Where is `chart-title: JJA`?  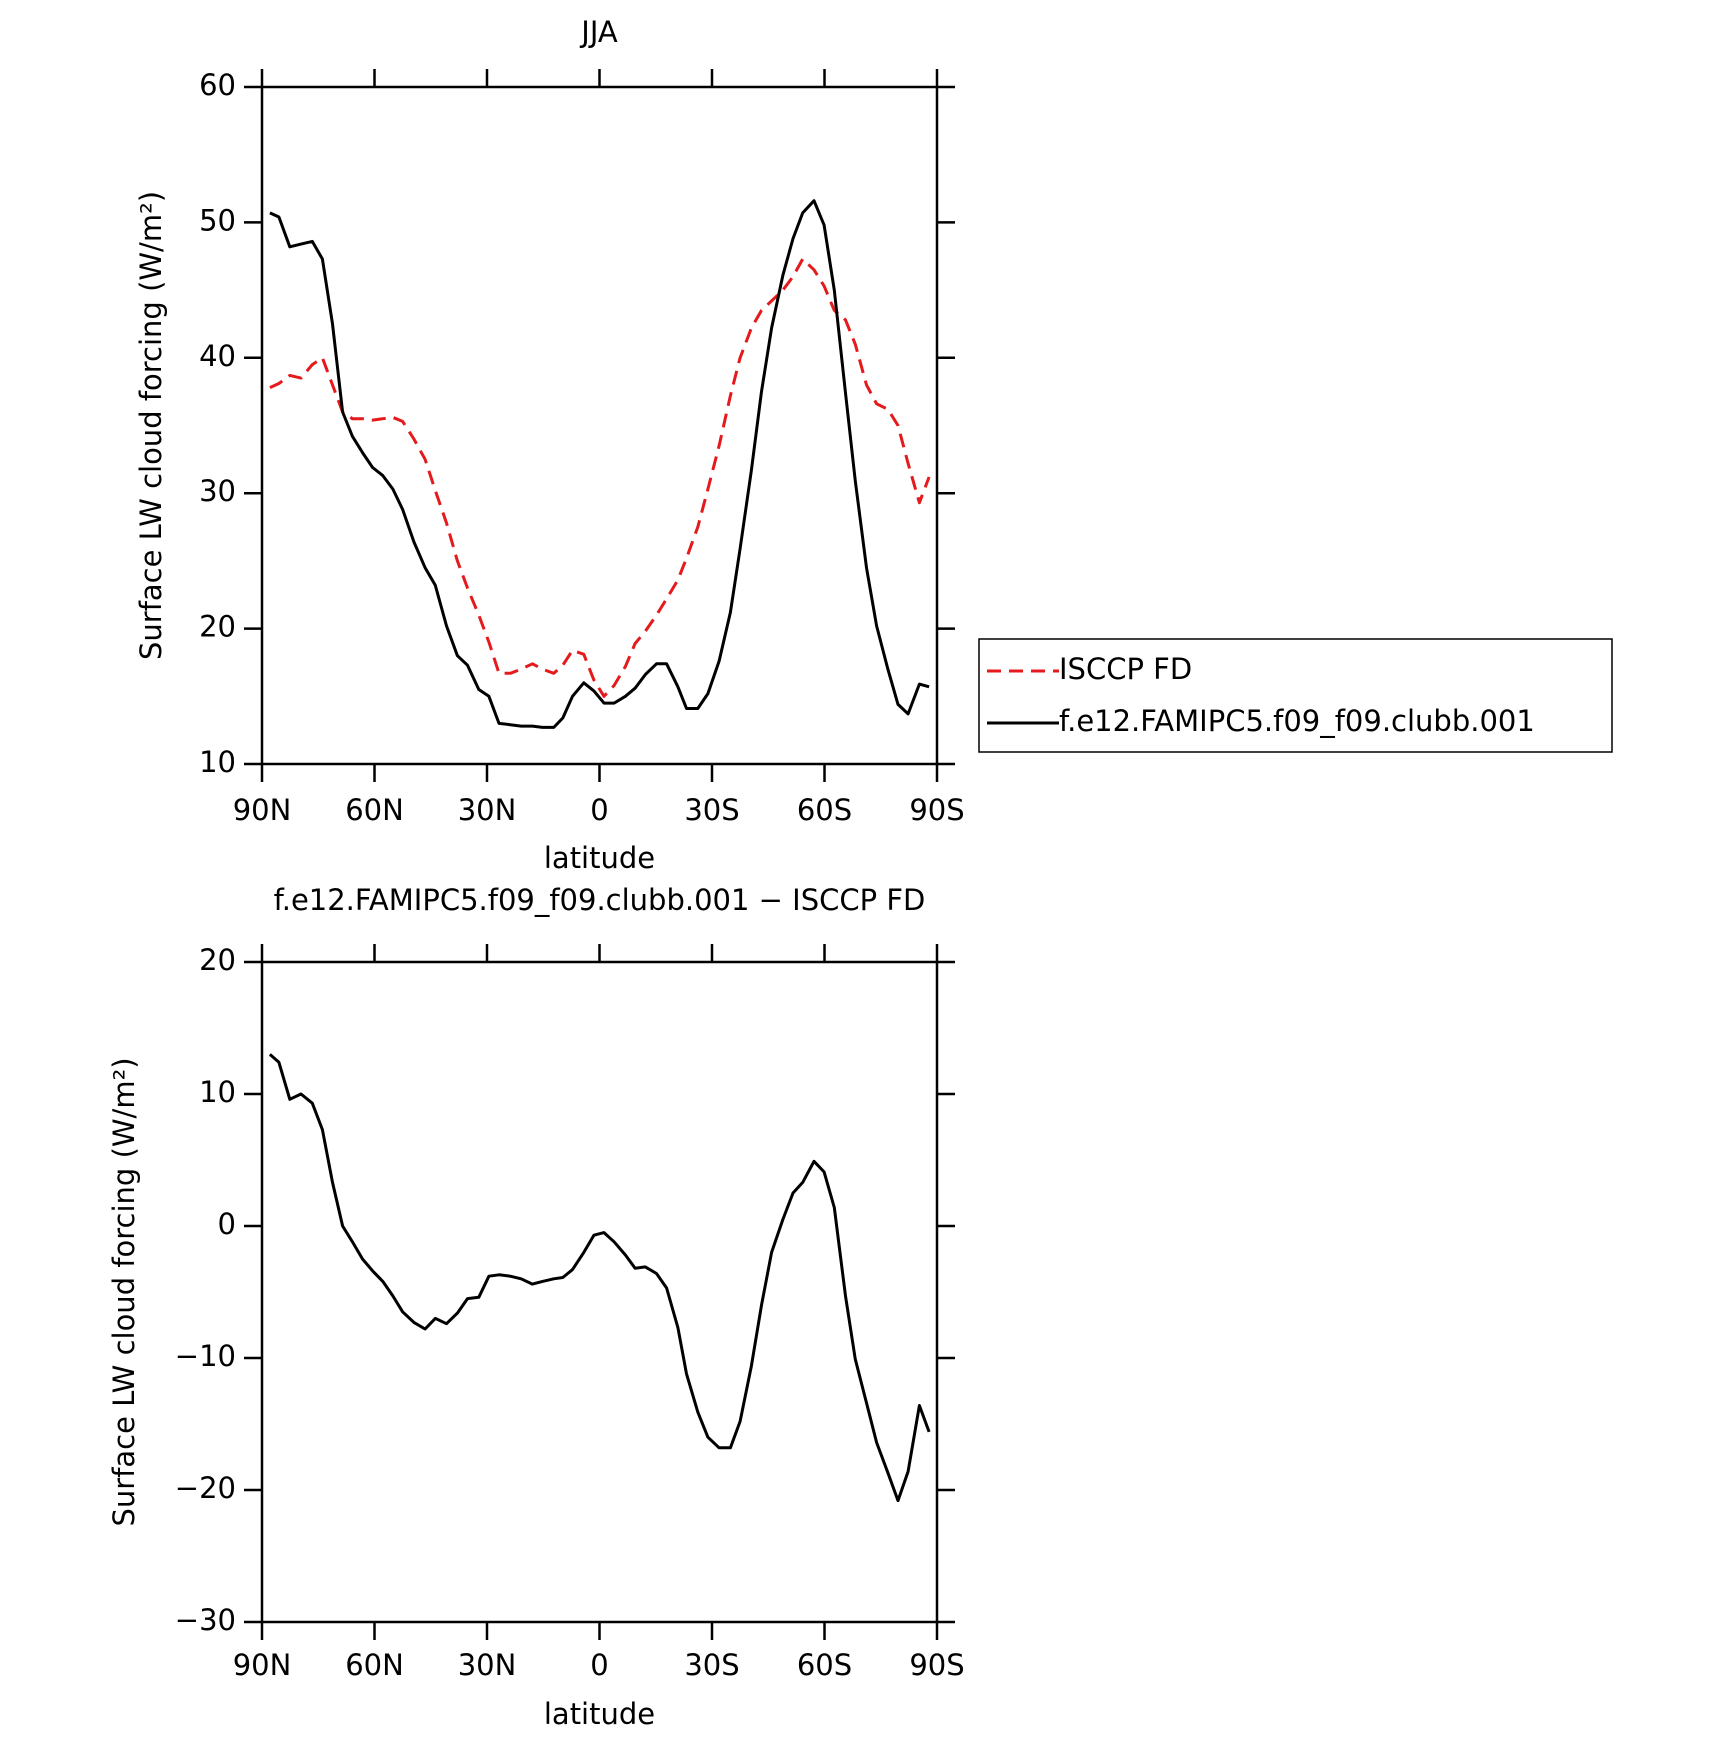
chart-title: JJA is located at coordinates (598, 32).